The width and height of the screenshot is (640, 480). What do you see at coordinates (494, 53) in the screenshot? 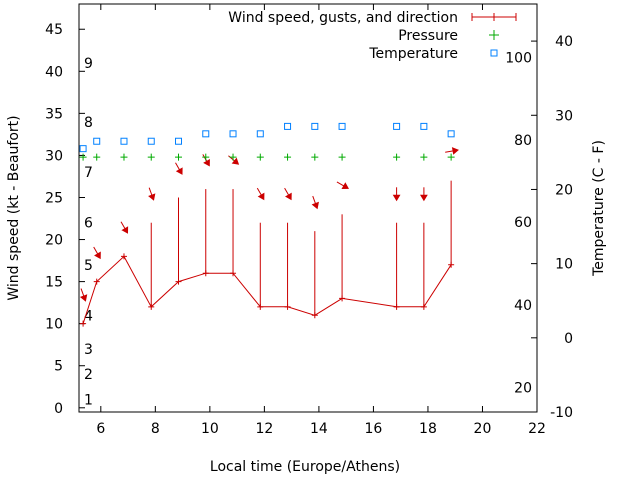
I see `legend-swatch-temperature` at bounding box center [494, 53].